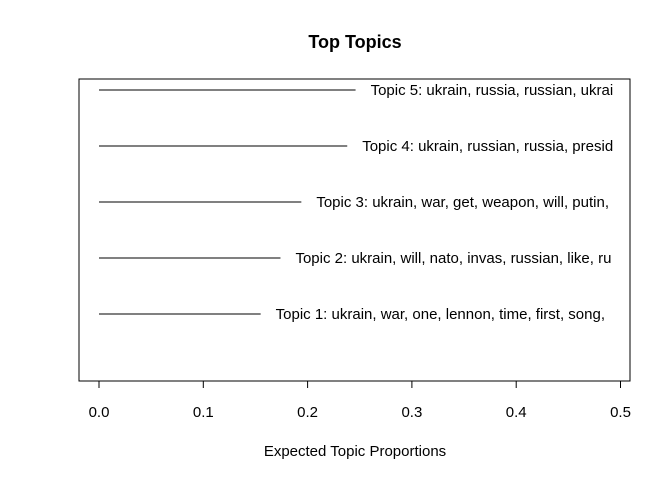 Image resolution: width=672 pixels, height=480 pixels. What do you see at coordinates (620, 412) in the screenshot?
I see `x-tick-label-5: 0.5` at bounding box center [620, 412].